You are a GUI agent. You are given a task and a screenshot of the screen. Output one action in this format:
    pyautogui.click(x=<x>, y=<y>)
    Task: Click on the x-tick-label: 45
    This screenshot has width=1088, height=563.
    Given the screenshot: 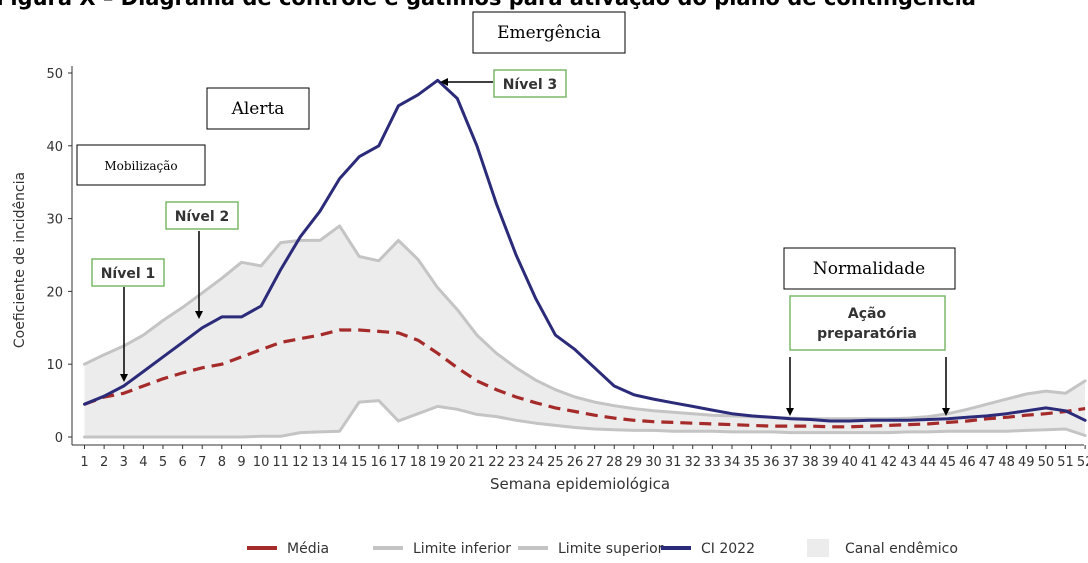 What is the action you would take?
    pyautogui.click(x=948, y=462)
    